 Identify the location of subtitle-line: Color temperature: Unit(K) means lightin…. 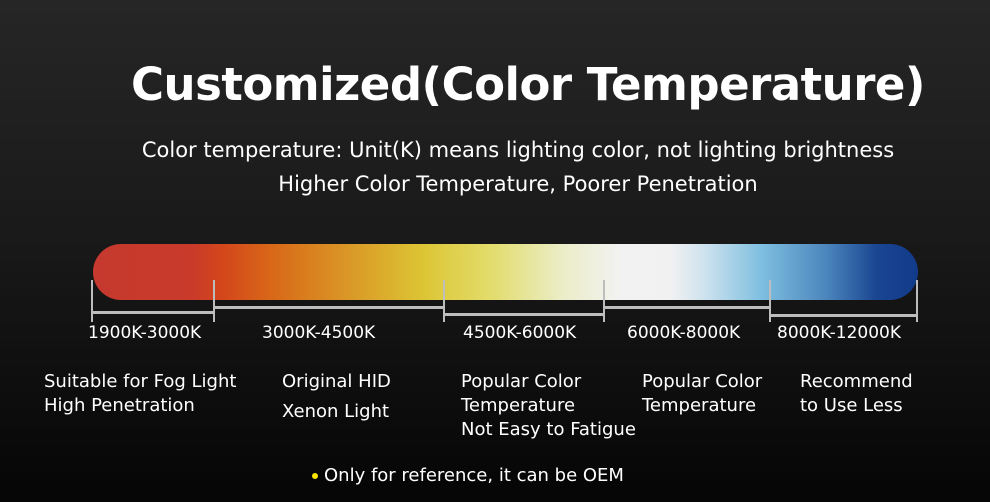
(518, 150).